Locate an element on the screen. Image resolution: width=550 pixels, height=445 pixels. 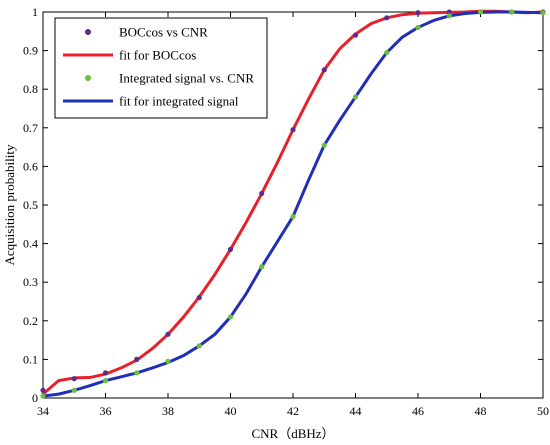
y-tick-label: 0 is located at coordinates (35, 398).